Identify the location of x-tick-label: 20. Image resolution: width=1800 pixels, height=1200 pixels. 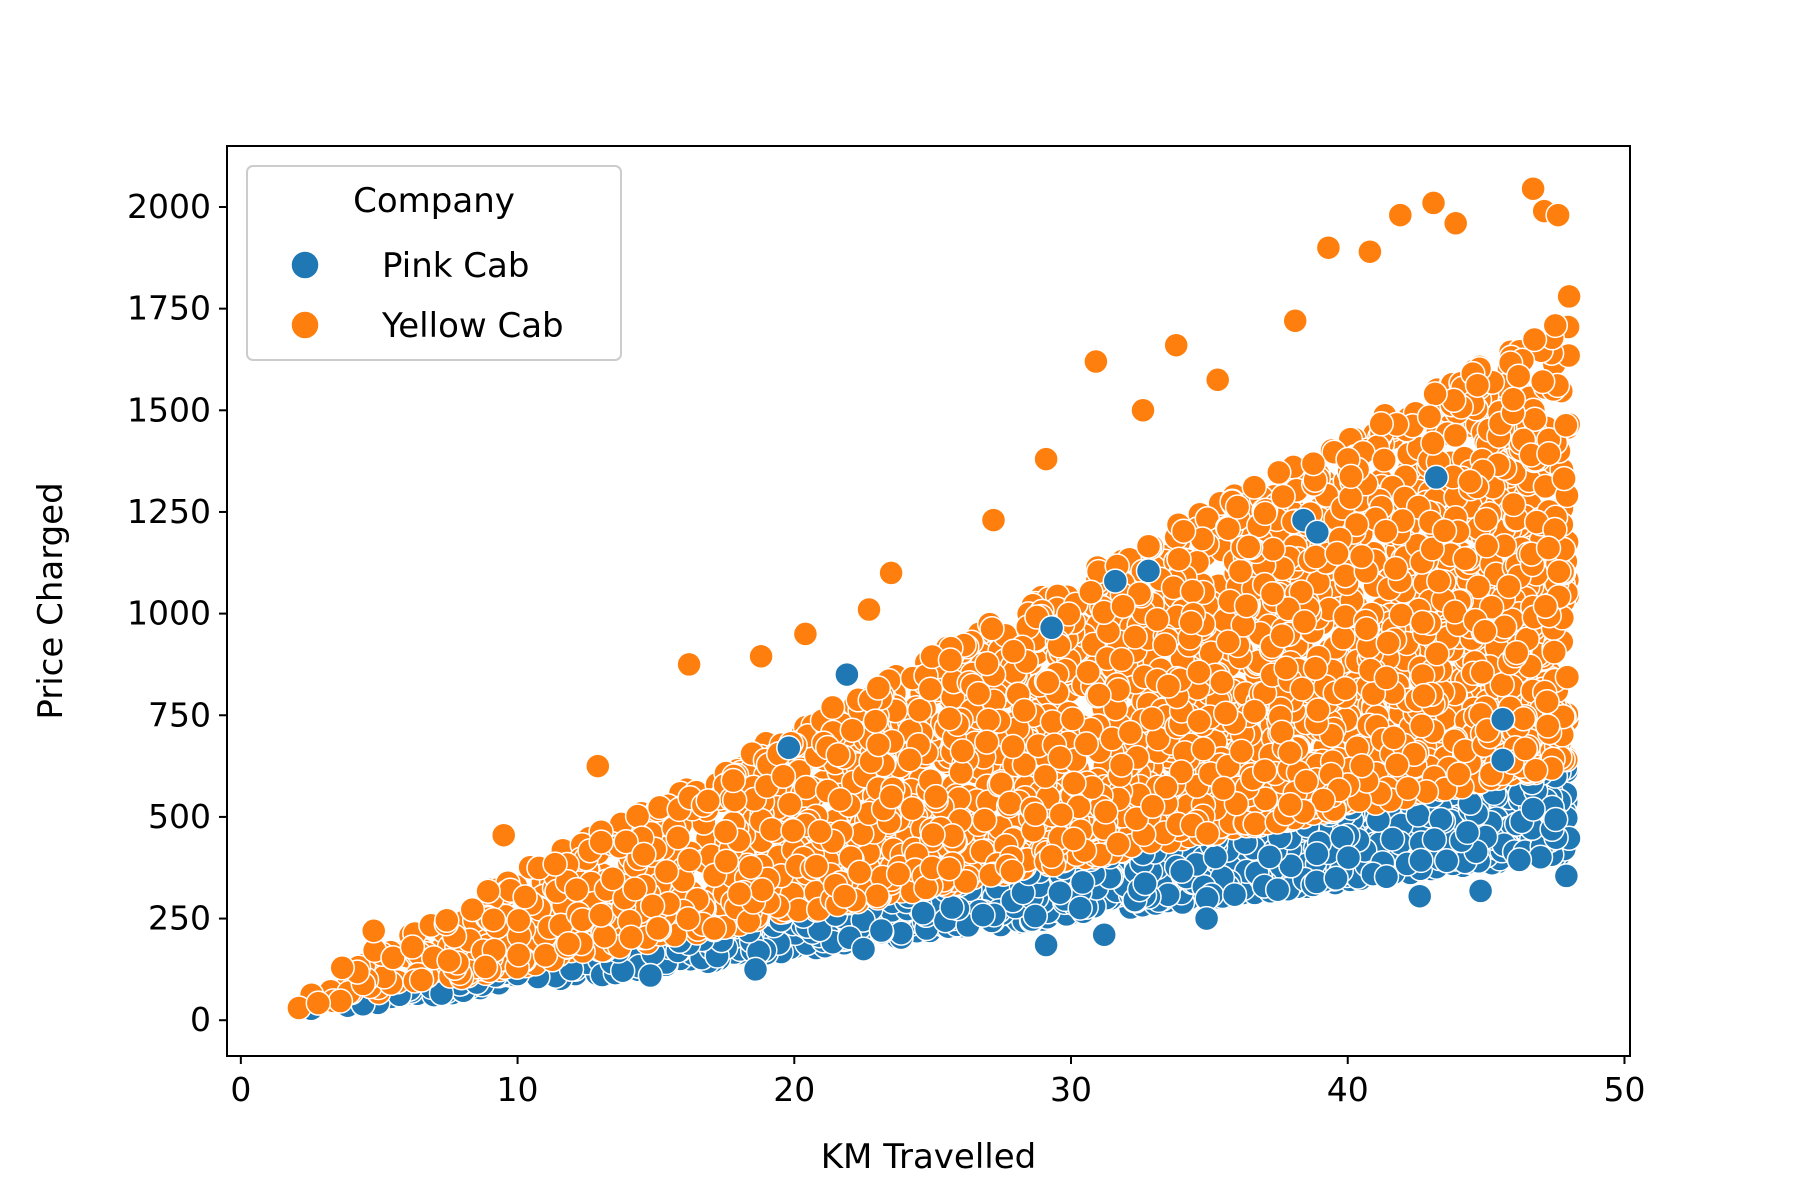
(794, 1089).